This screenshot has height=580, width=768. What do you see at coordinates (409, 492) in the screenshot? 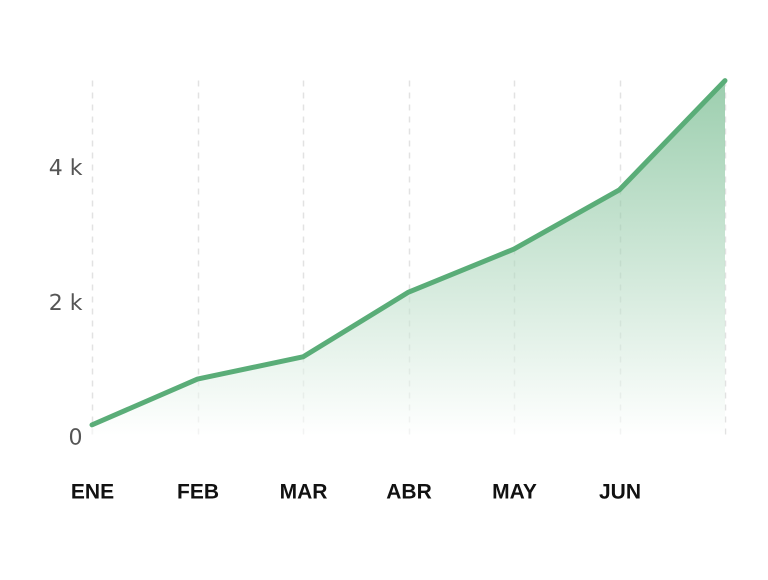
I see `x-tick-label: ABR` at bounding box center [409, 492].